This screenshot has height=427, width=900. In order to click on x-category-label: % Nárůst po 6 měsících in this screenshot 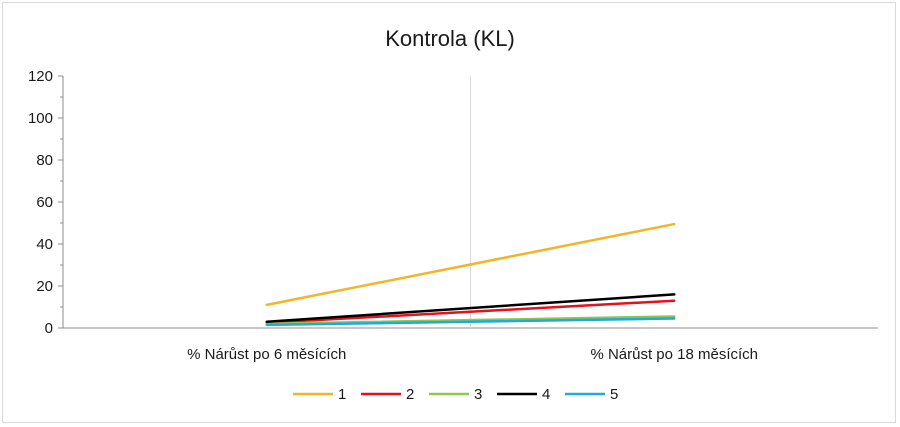, I will do `click(266, 354)`.